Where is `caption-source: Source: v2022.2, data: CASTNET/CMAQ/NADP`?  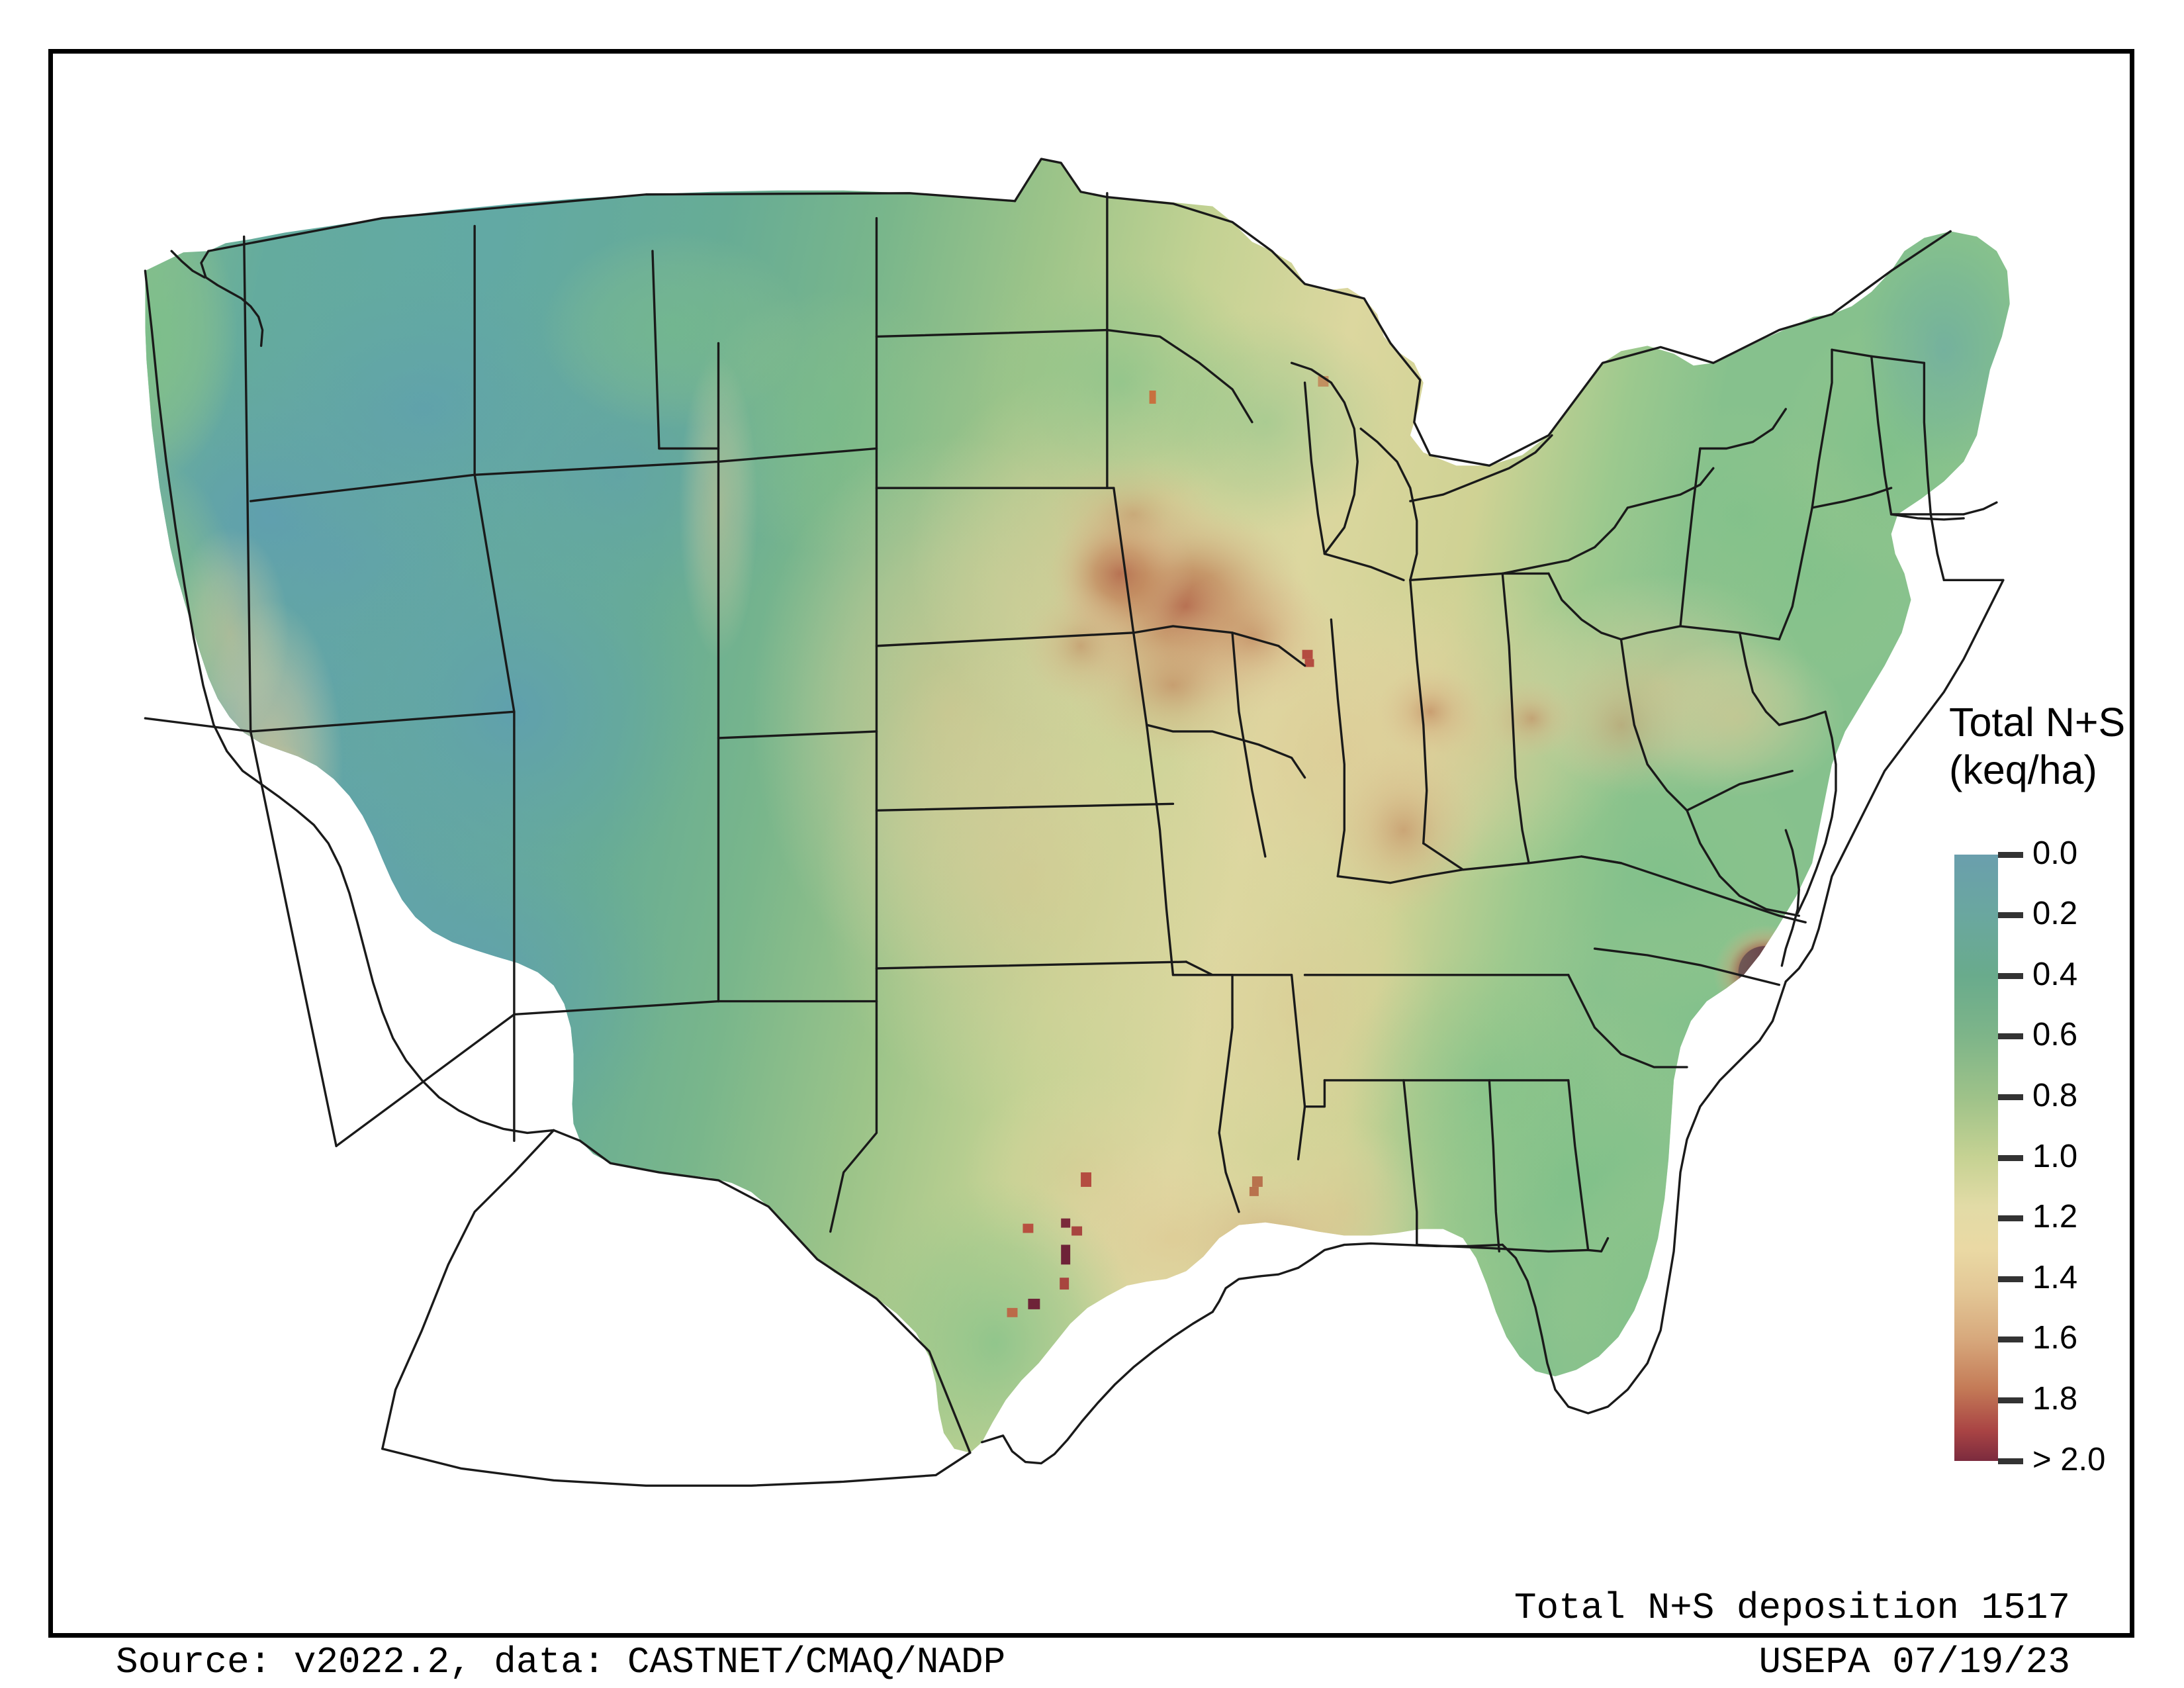
caption-source: Source: v2022.2, data: CASTNET/CMAQ/NADP is located at coordinates (561, 1662).